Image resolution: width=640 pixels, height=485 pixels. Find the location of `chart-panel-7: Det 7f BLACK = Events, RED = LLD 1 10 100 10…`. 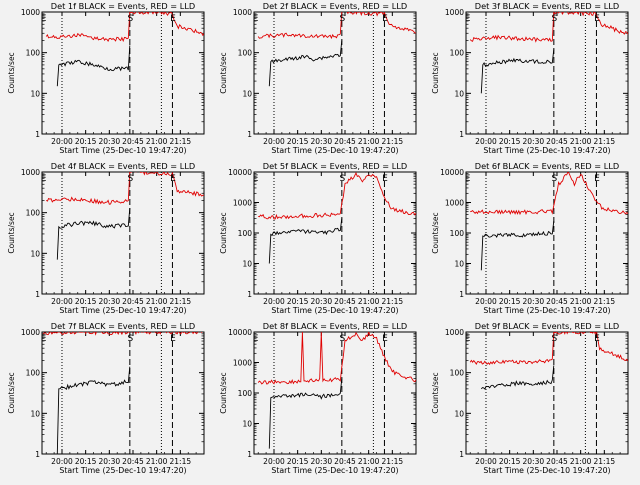

chart-panel-7: Det 7f BLACK = Events, RED = LLD 1 10 100 10… is located at coordinates (106, 398).